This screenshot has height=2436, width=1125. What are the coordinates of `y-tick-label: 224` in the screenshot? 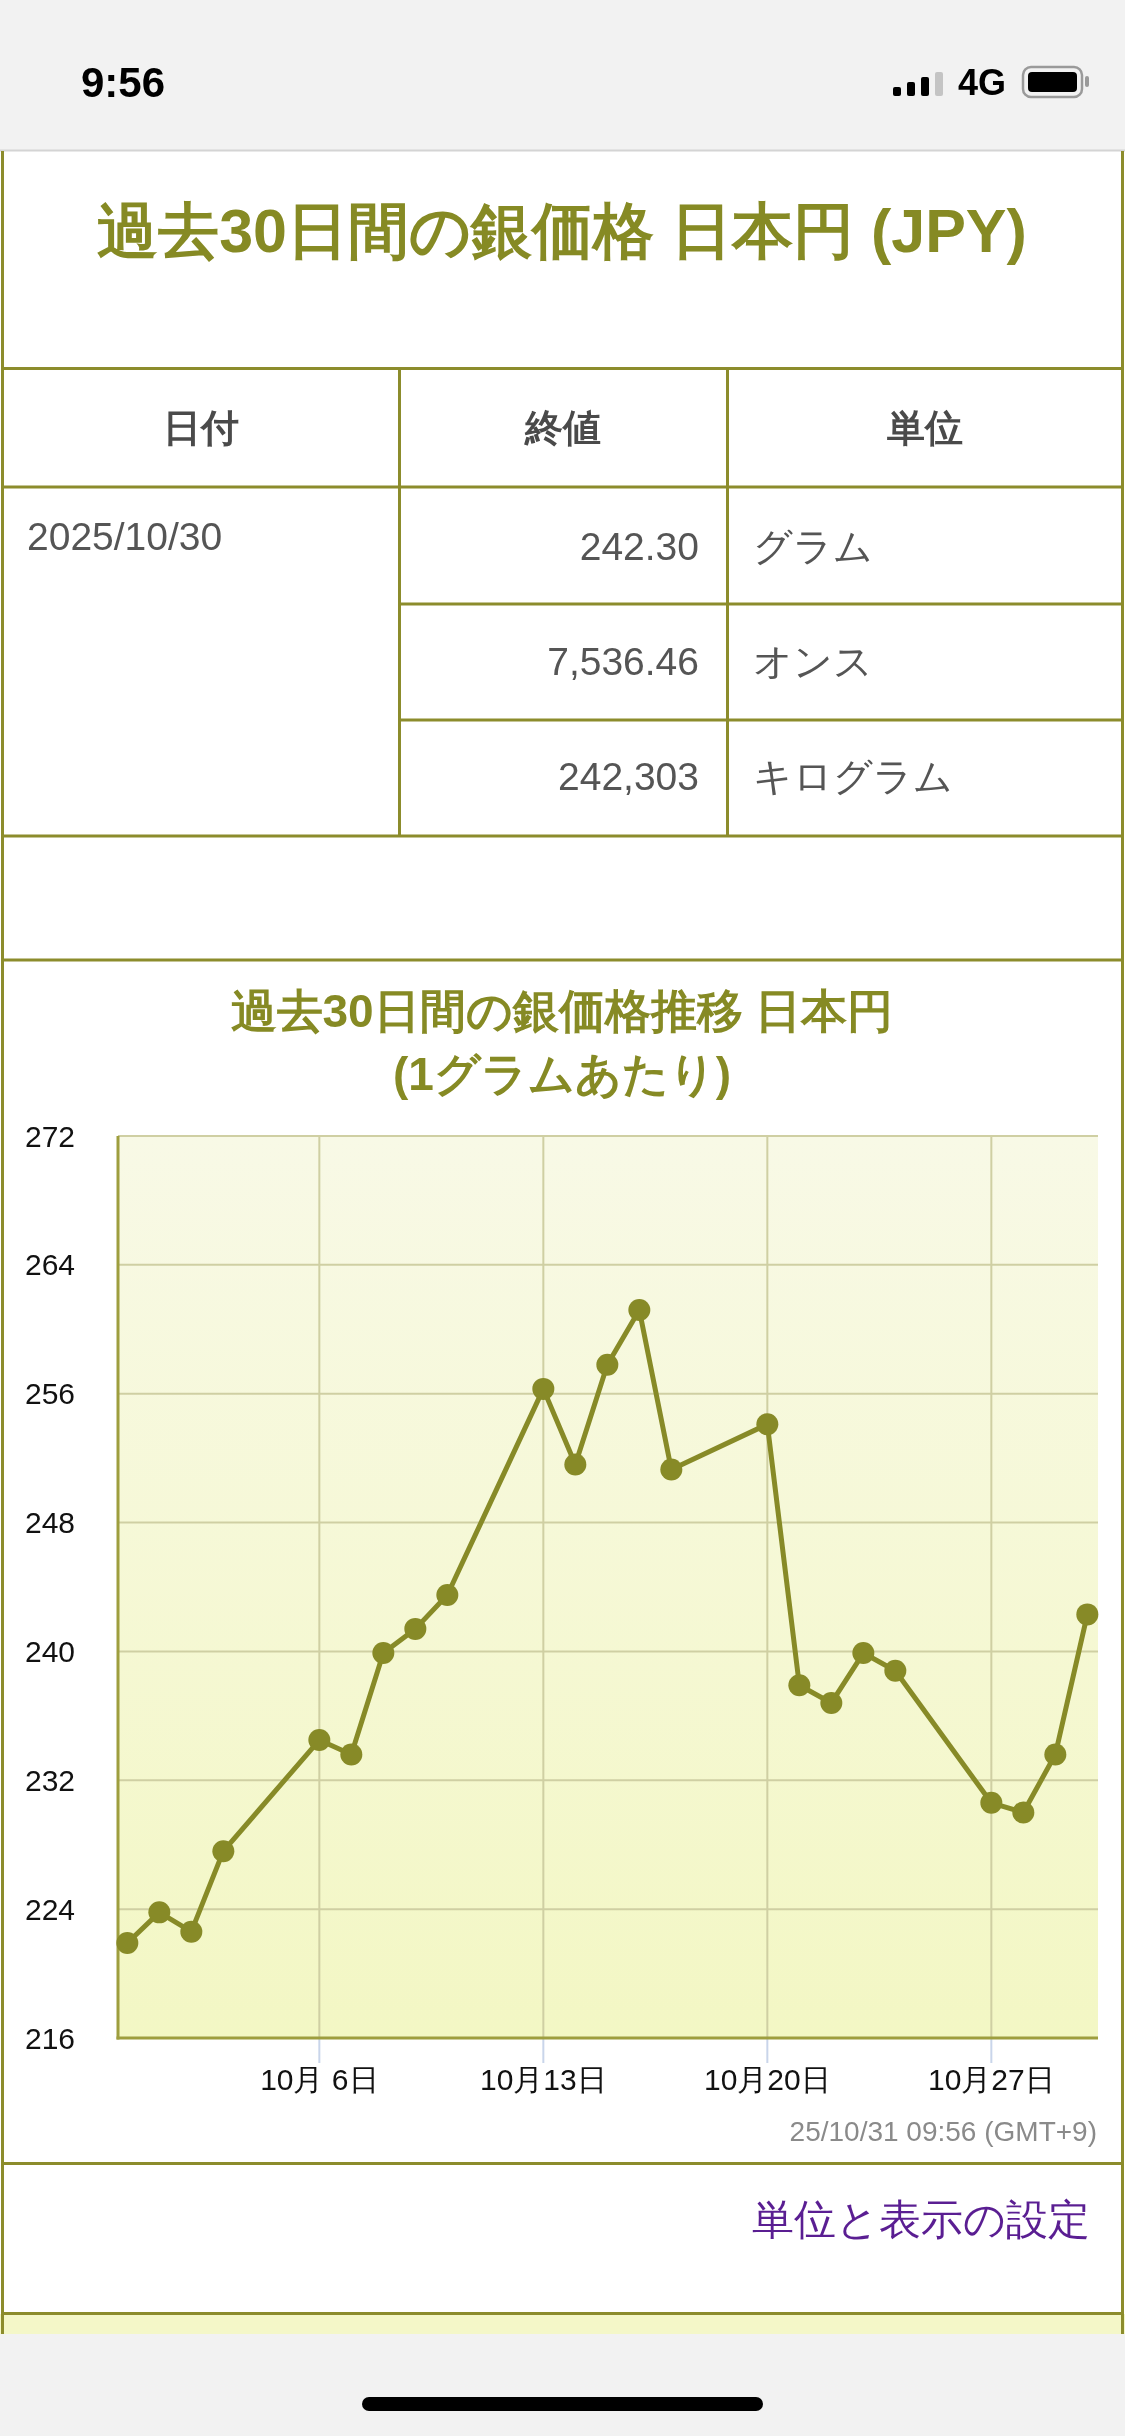 It's located at (50, 1909).